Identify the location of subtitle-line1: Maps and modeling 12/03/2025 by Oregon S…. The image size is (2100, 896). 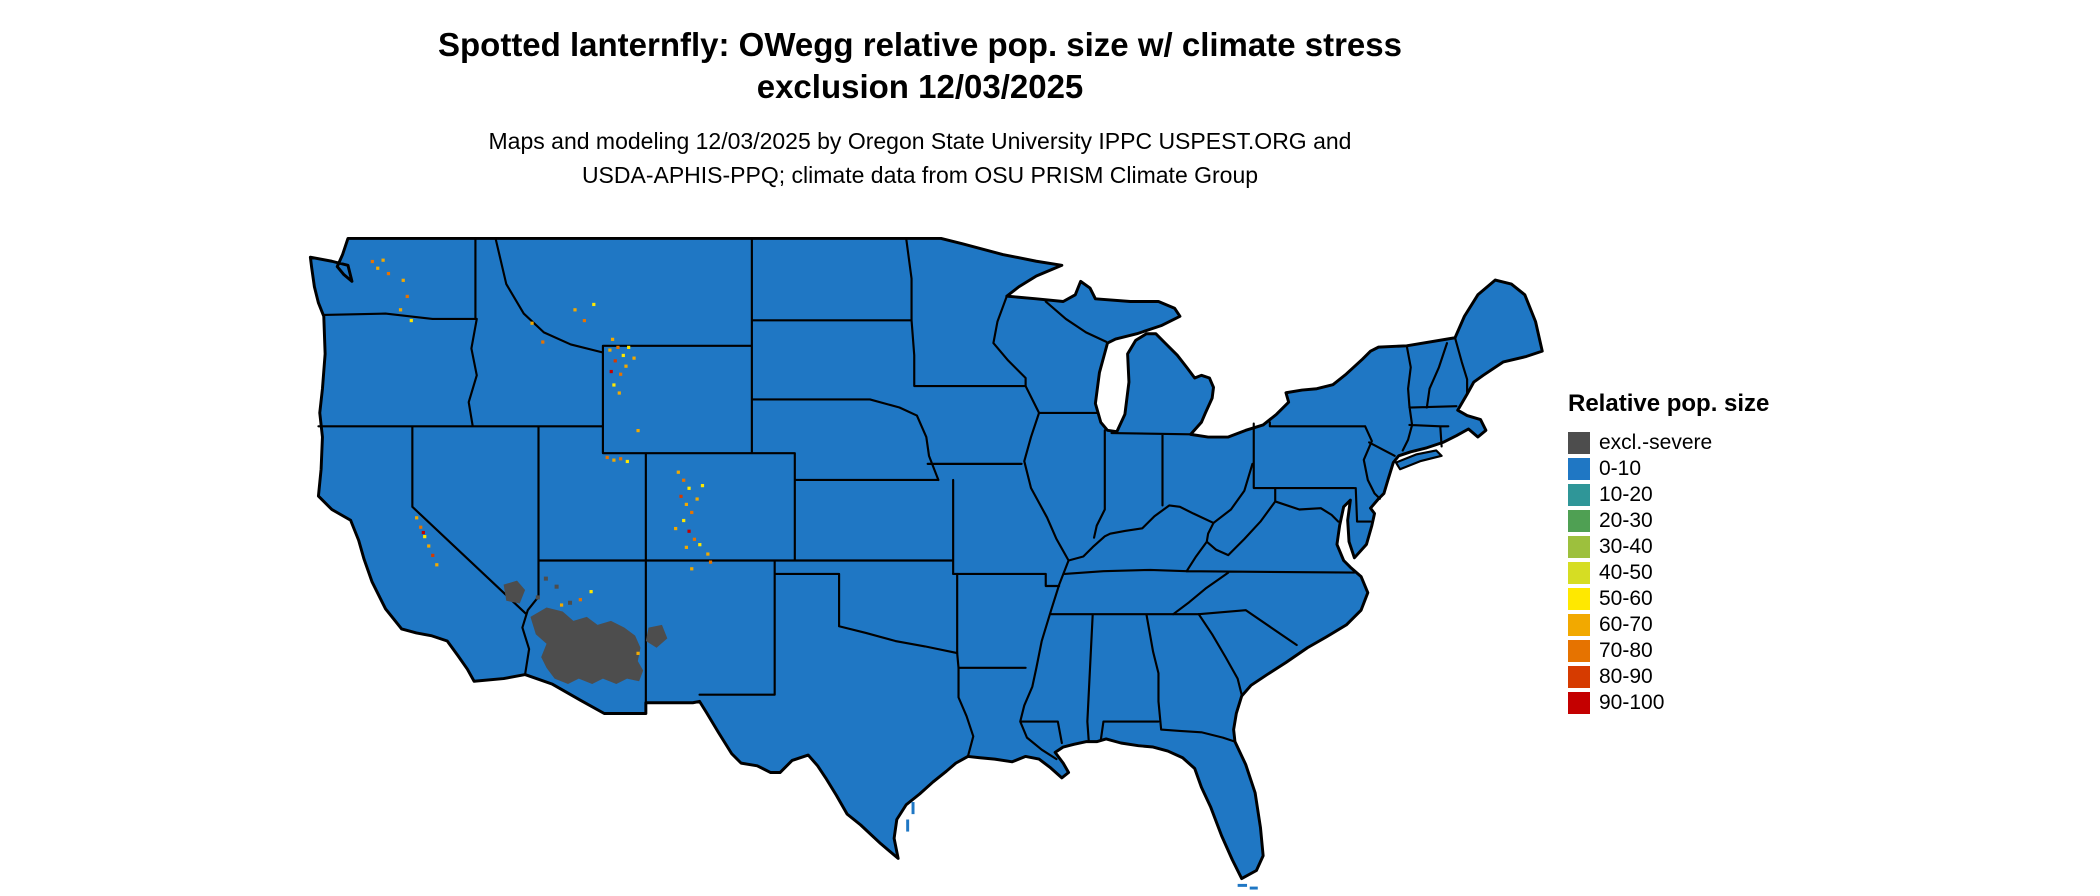
(920, 141).